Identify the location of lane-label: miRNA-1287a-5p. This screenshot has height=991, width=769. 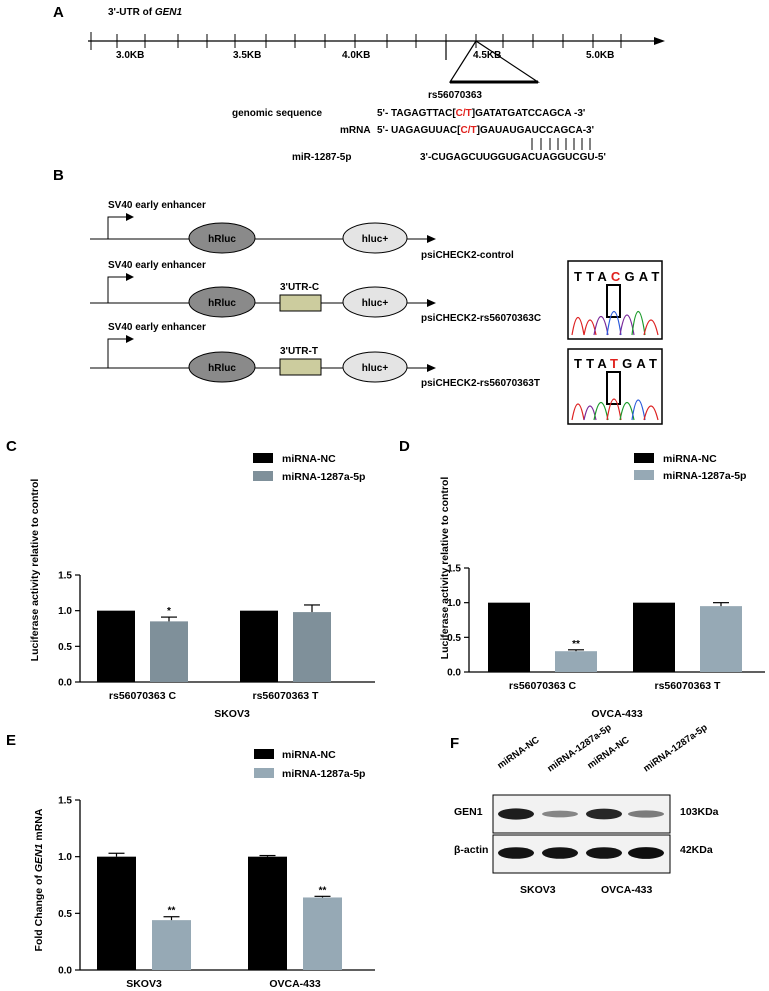
(579, 748).